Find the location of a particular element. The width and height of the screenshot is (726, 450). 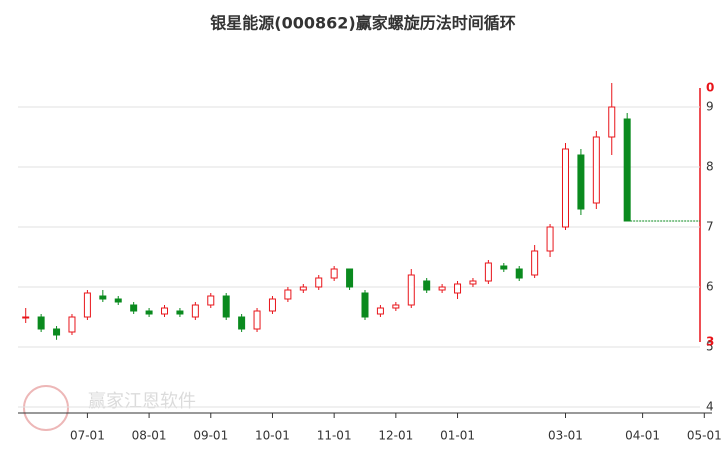

x-tick-label: 04-01 is located at coordinates (642, 436).